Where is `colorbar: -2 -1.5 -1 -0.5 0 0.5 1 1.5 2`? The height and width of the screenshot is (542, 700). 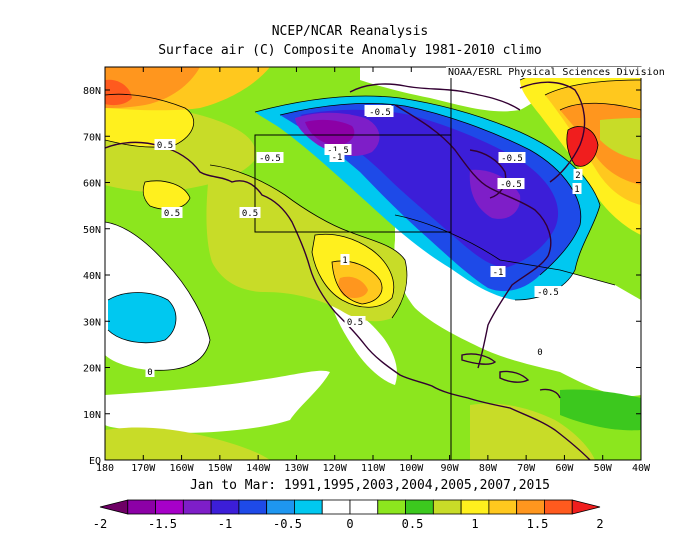
colorbar: -2 -1.5 -1 -0.5 0 0.5 1 1.5 2 is located at coordinates (348, 515).